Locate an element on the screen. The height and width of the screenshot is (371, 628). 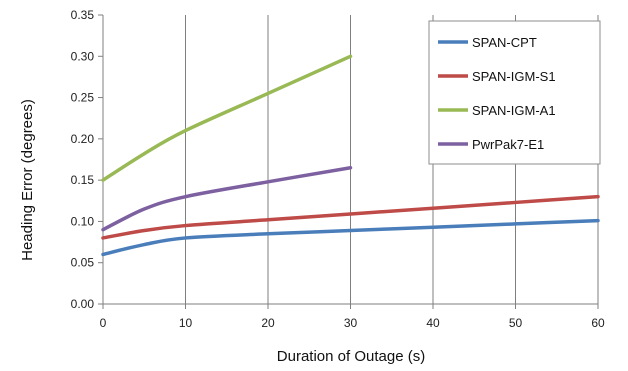
legend-box is located at coordinates (514, 92).